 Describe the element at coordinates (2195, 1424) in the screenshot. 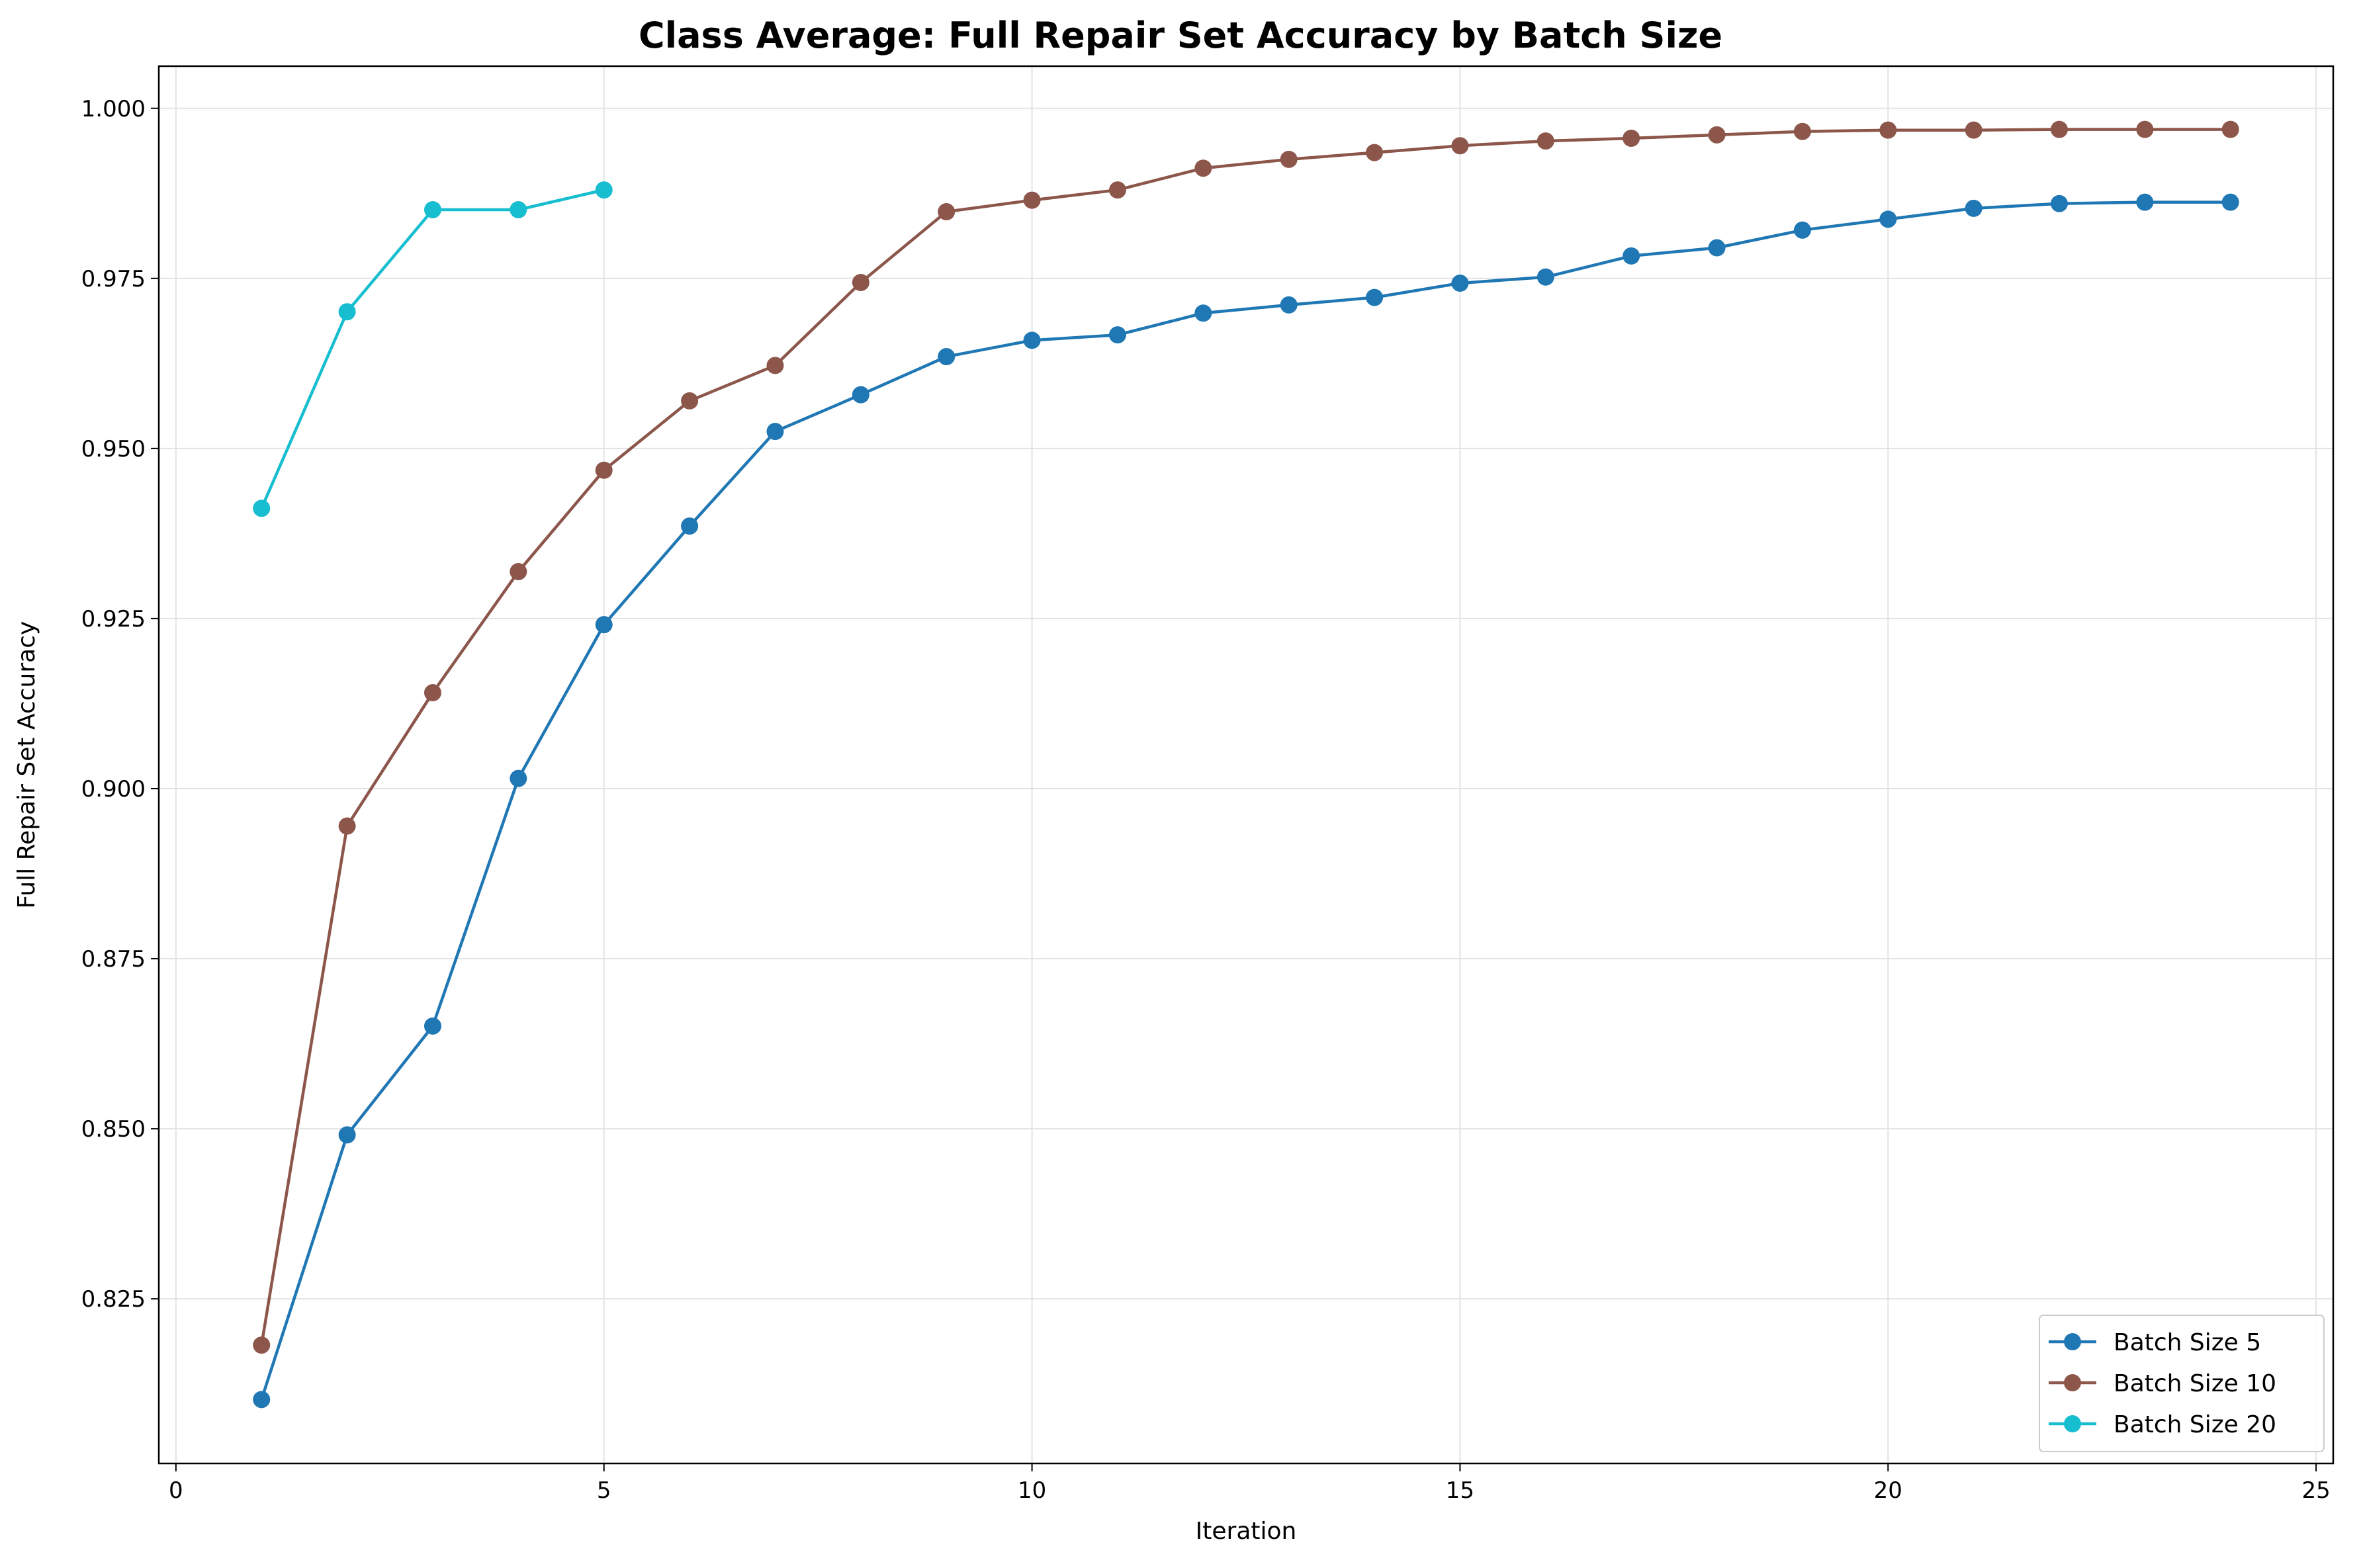

I see `legend-label: Batch Size 20` at that location.